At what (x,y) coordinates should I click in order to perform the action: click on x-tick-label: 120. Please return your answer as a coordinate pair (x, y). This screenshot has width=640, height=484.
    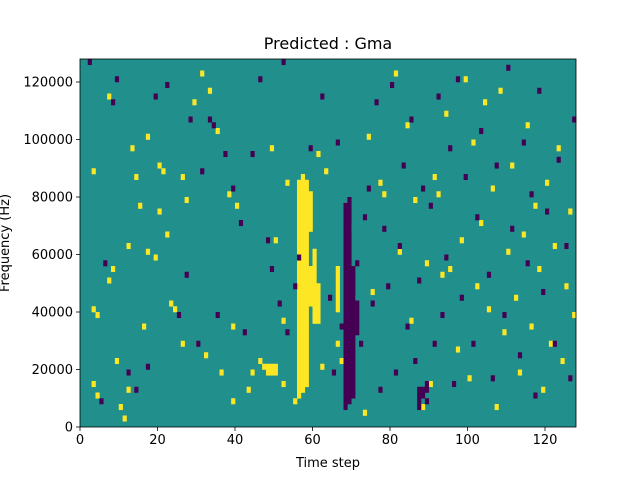
    Looking at the image, I should click on (545, 440).